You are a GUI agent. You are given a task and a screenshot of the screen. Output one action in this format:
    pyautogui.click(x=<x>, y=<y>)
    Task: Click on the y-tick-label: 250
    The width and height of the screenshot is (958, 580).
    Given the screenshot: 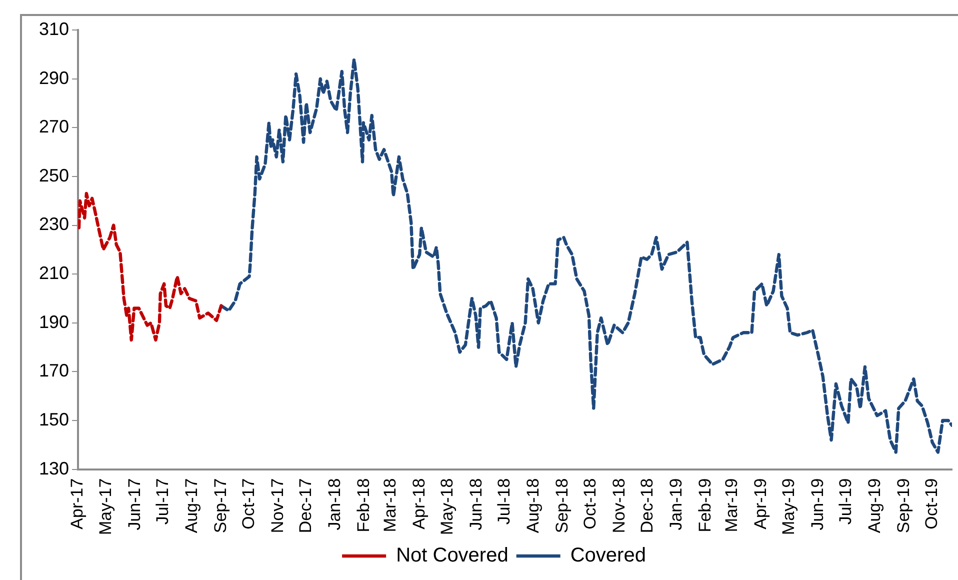 What is the action you would take?
    pyautogui.click(x=54, y=175)
    